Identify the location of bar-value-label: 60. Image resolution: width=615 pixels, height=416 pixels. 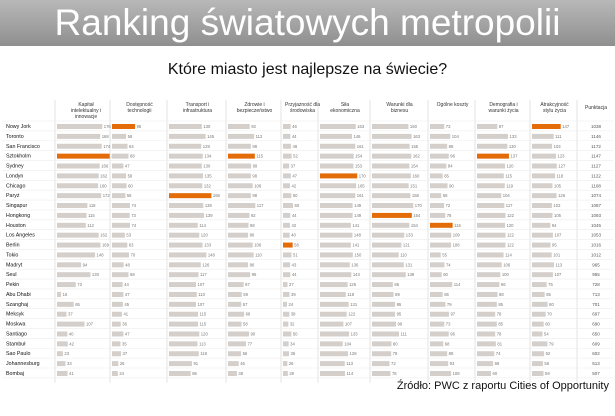
(547, 324).